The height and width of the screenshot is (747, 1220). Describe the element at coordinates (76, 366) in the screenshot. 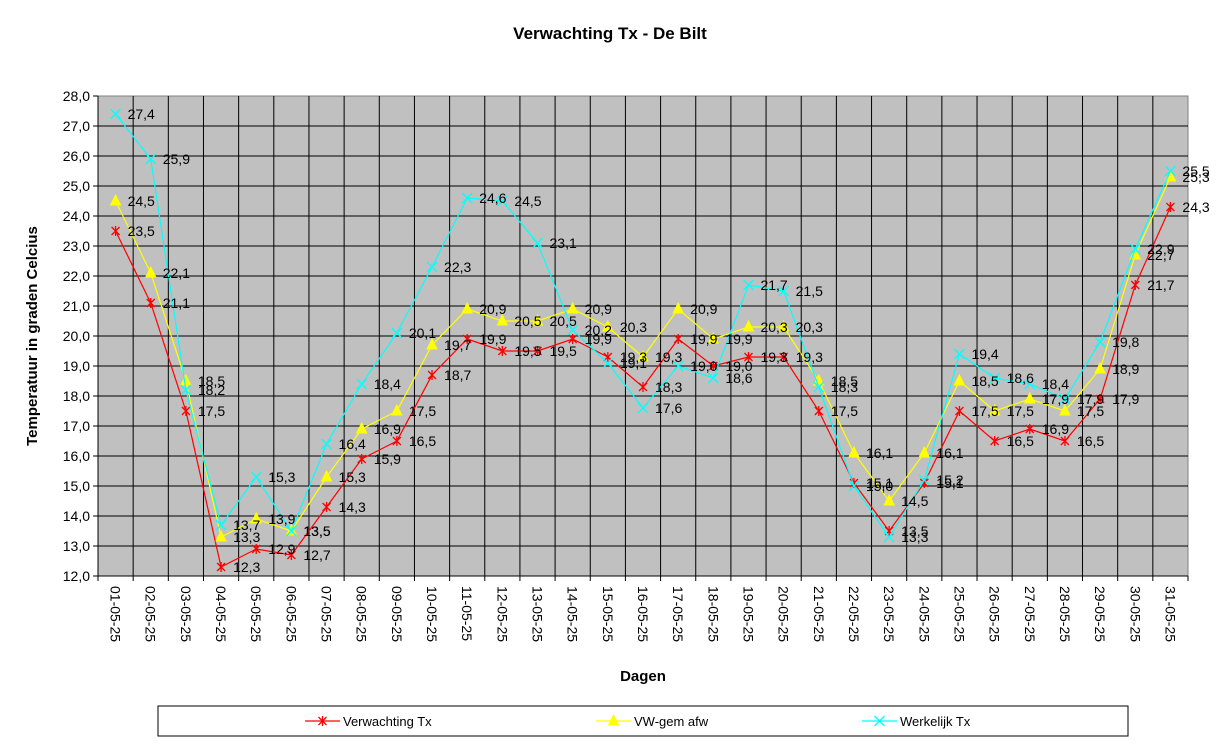

I see `y-tick-label: 19,0` at that location.